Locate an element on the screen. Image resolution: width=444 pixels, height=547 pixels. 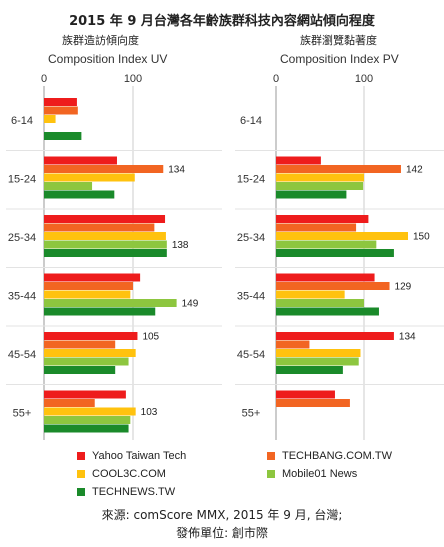
uv-bar-45-54-cool3c-com is located at coordinates (90, 353).